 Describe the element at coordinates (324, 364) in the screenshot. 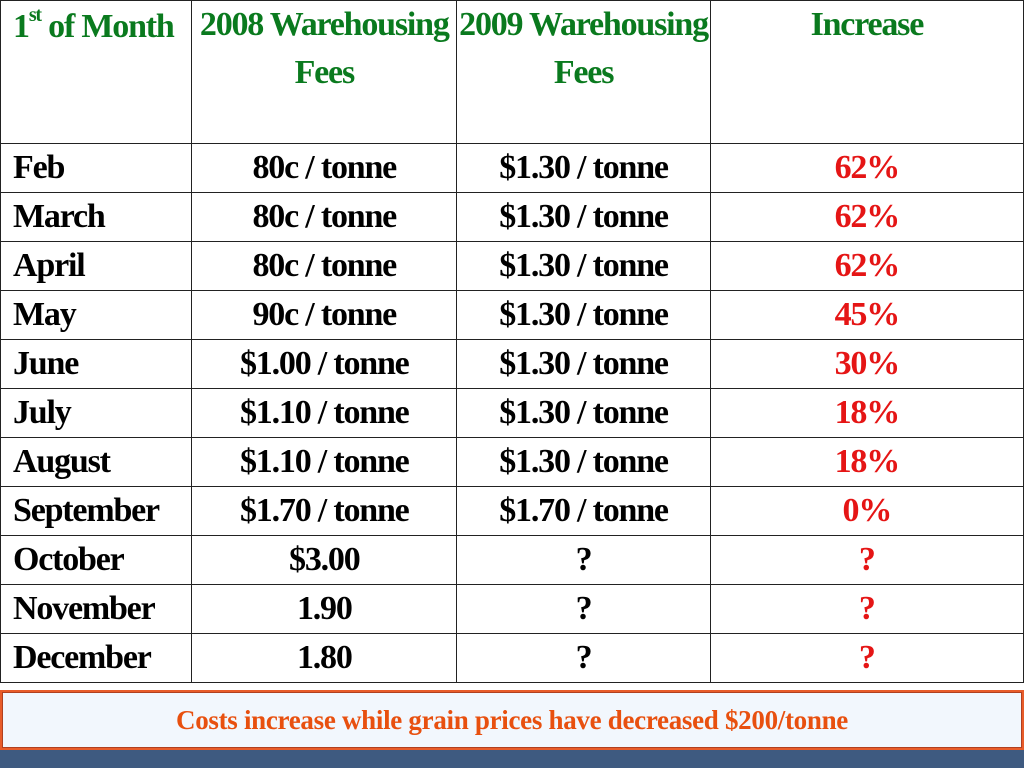

I see `fee-2008-cell: $1.00 / tonne` at that location.